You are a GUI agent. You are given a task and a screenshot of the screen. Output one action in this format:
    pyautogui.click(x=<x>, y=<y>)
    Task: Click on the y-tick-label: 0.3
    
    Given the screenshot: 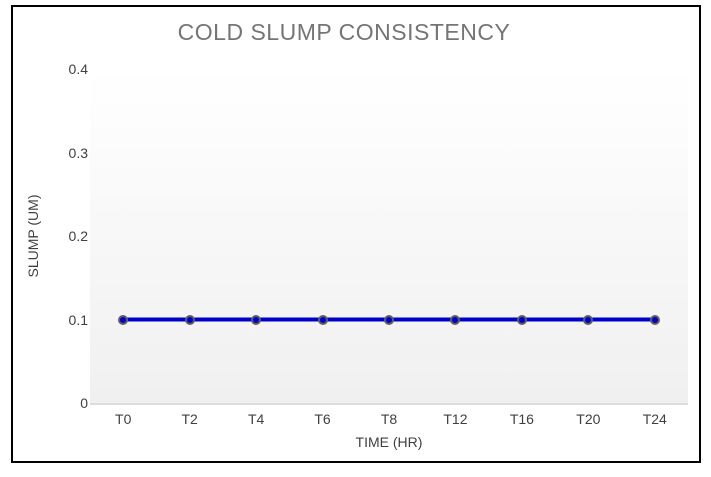 What is the action you would take?
    pyautogui.click(x=78, y=152)
    